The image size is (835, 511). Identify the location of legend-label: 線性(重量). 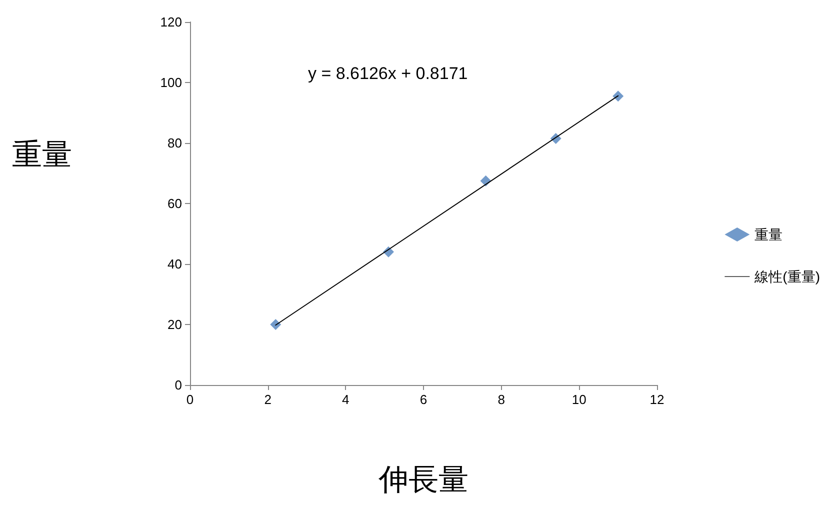
(787, 276).